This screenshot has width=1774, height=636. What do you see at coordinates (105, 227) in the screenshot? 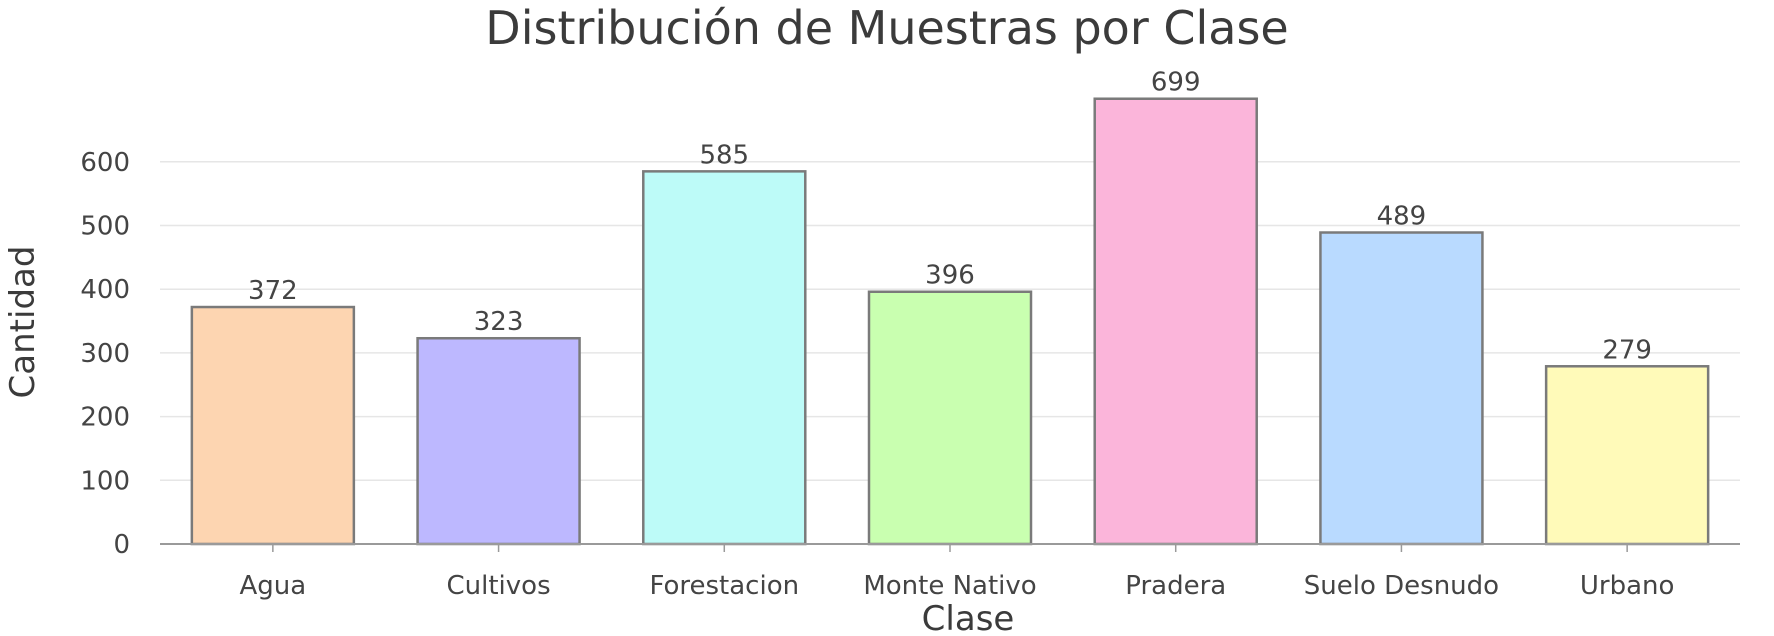
I see `y-tick-label: 500` at bounding box center [105, 227].